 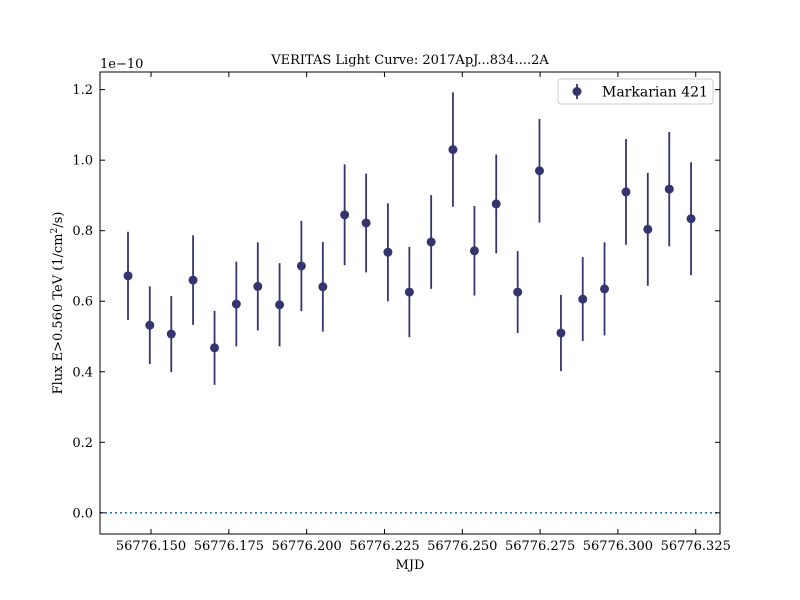 What do you see at coordinates (121, 64) in the screenshot?
I see `y-offset-label: 1e−10` at bounding box center [121, 64].